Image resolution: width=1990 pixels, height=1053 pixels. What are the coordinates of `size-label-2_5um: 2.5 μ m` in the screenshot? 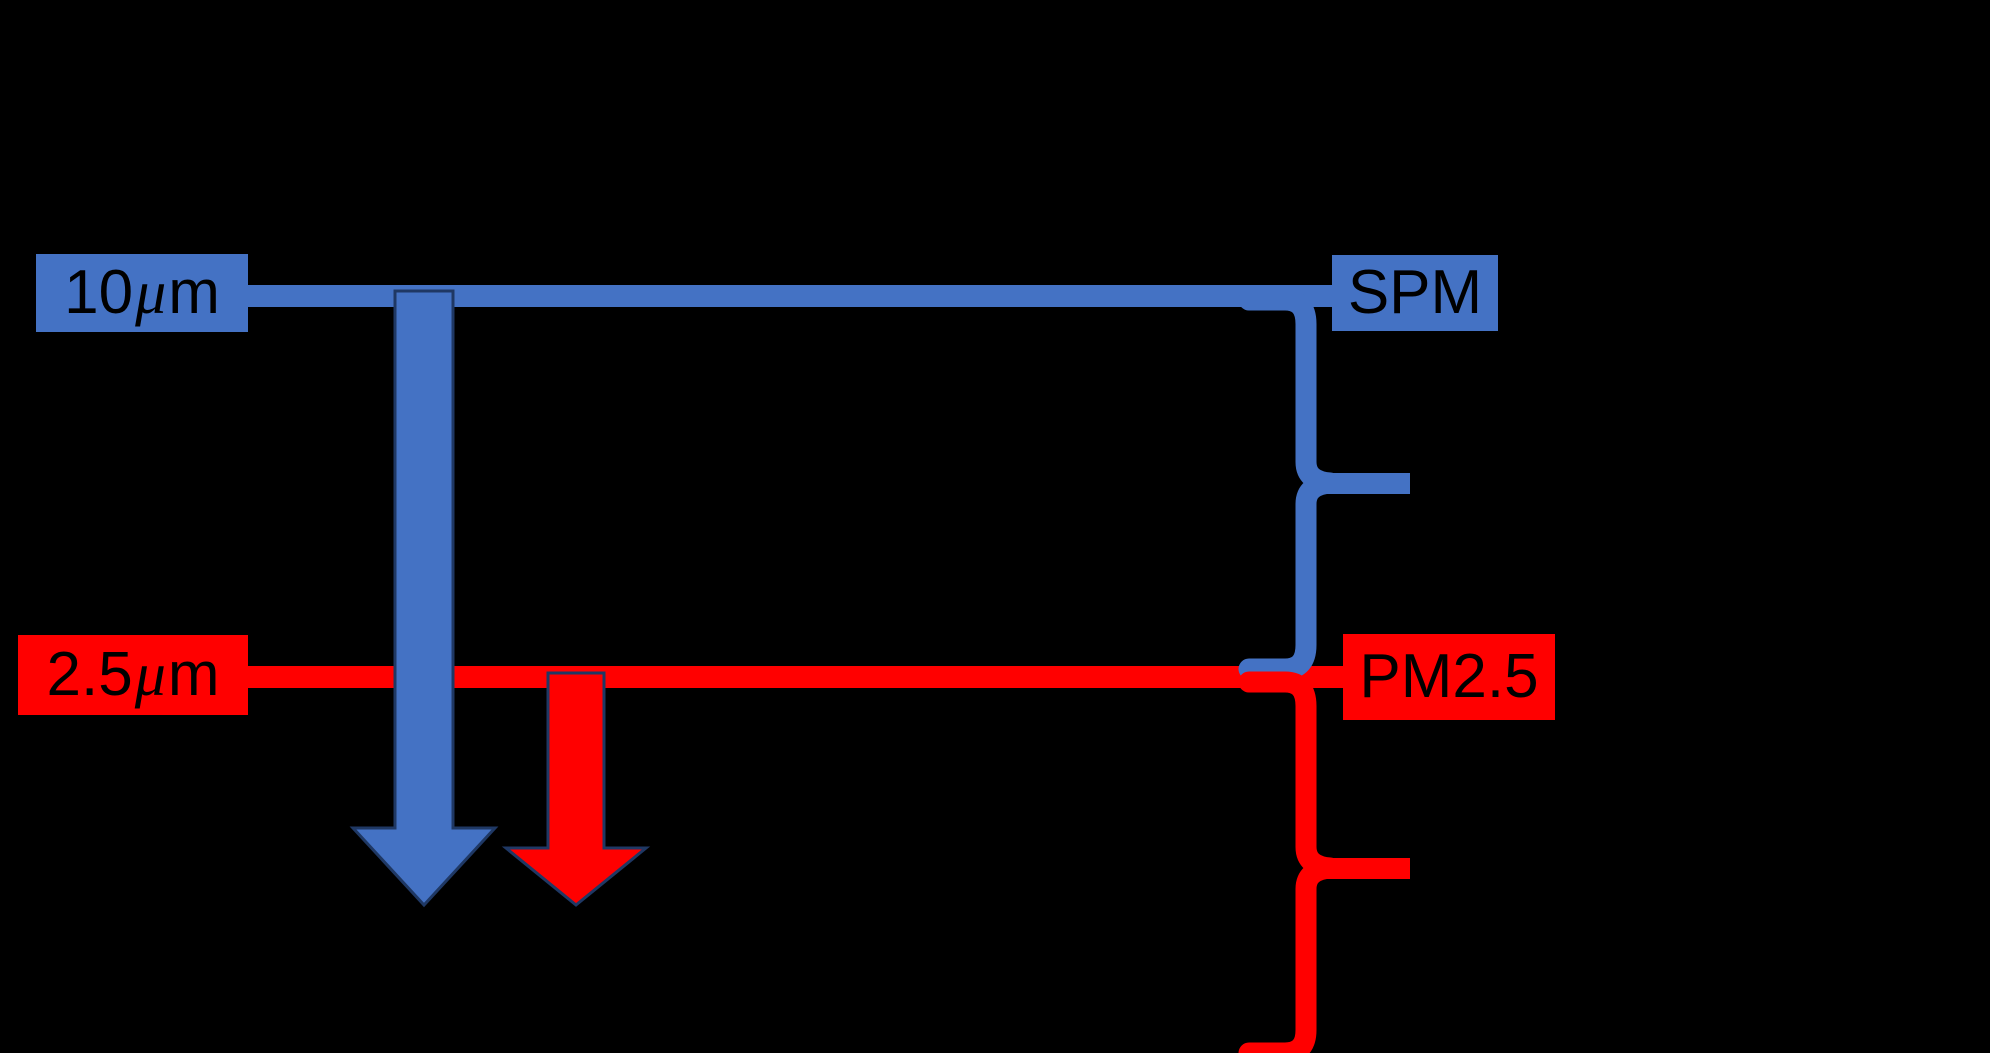 It's located at (133, 675).